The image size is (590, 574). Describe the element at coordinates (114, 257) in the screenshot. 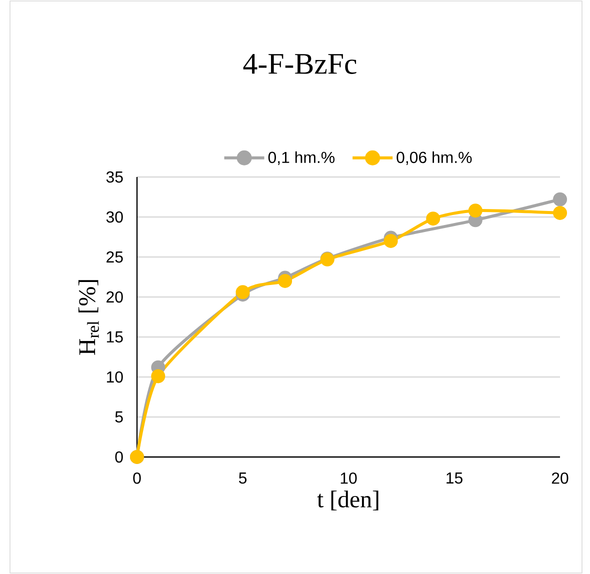

I see `y-tick-label: 25` at that location.